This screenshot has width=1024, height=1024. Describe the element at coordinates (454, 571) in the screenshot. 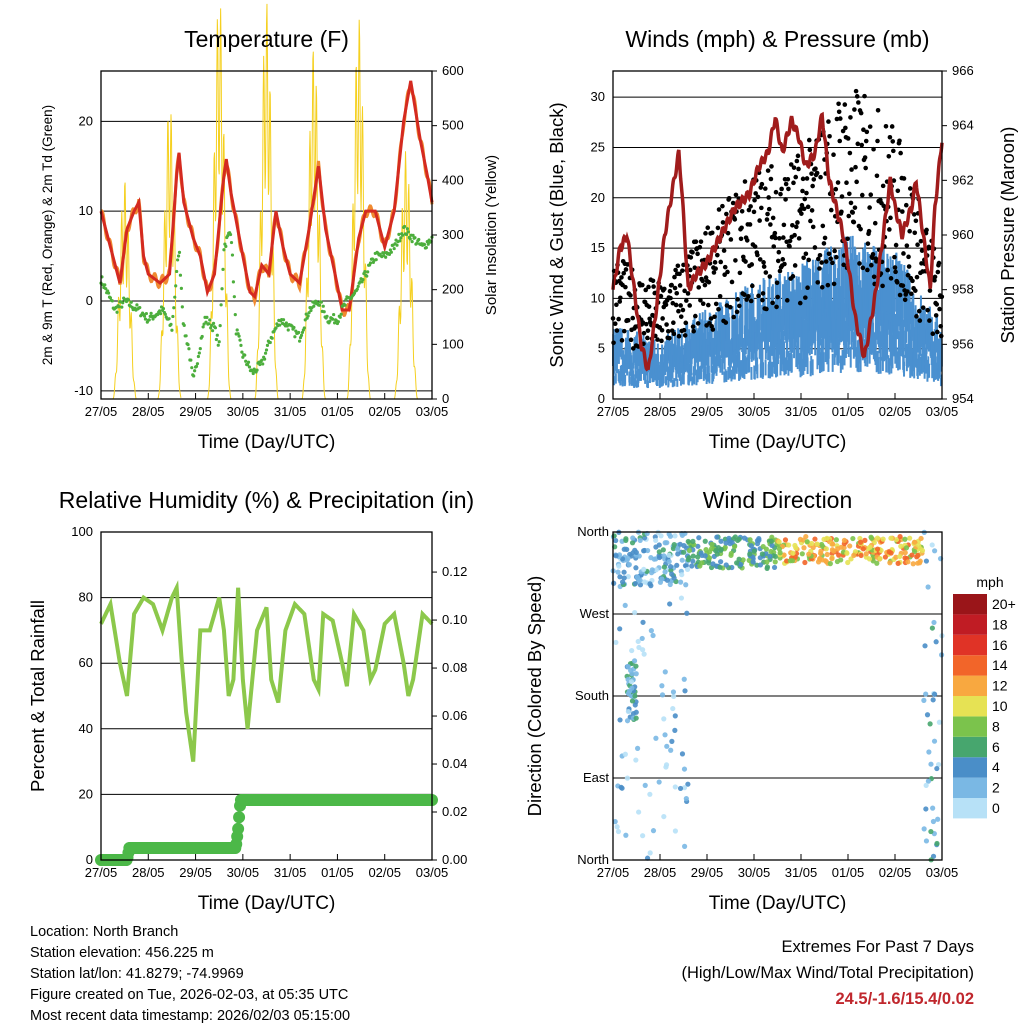

I see `y-right-tick-label: 0.12` at that location.